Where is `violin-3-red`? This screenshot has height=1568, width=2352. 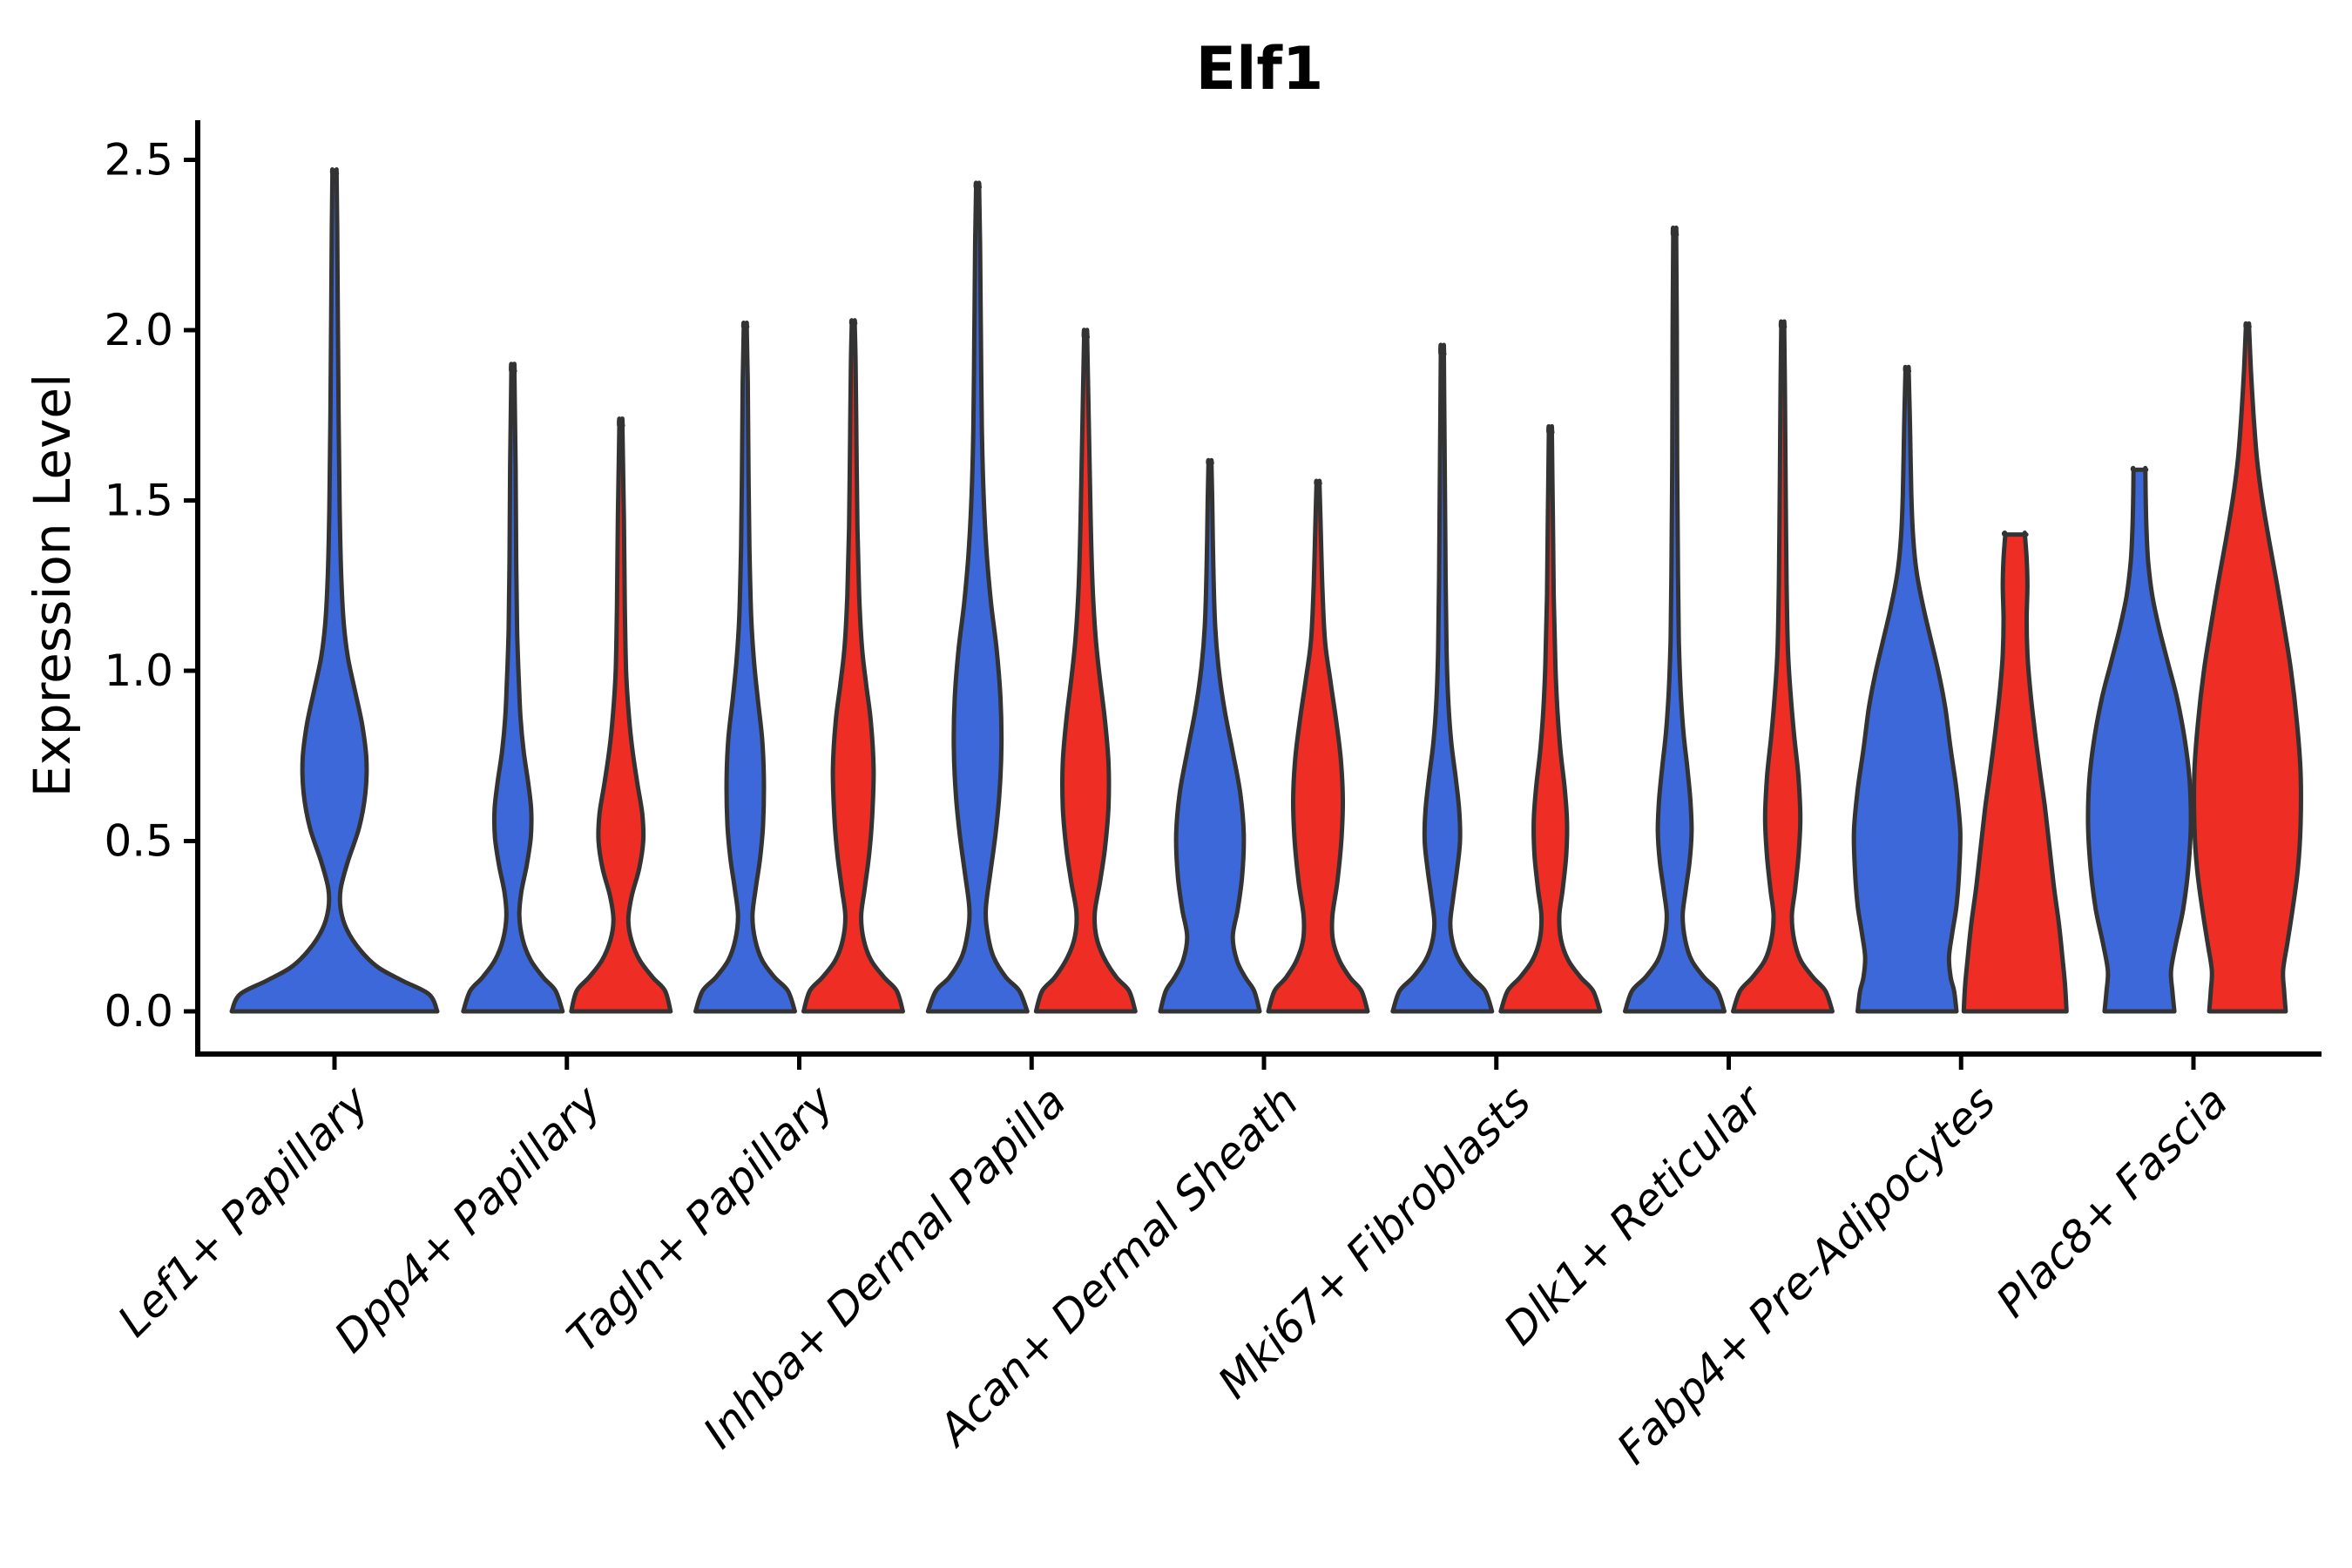
violin-3-red is located at coordinates (1085, 671).